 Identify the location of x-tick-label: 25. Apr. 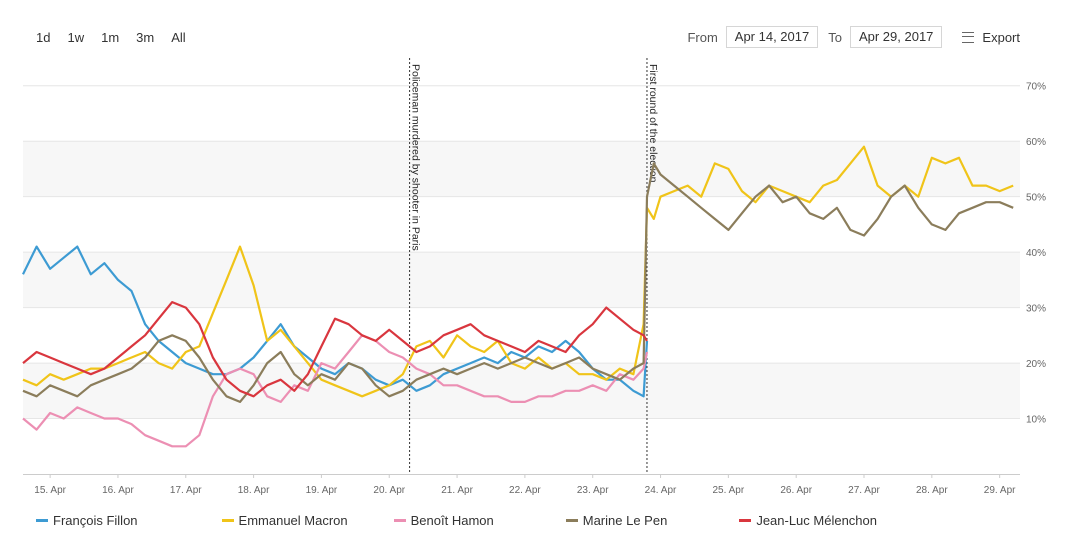
(729, 490).